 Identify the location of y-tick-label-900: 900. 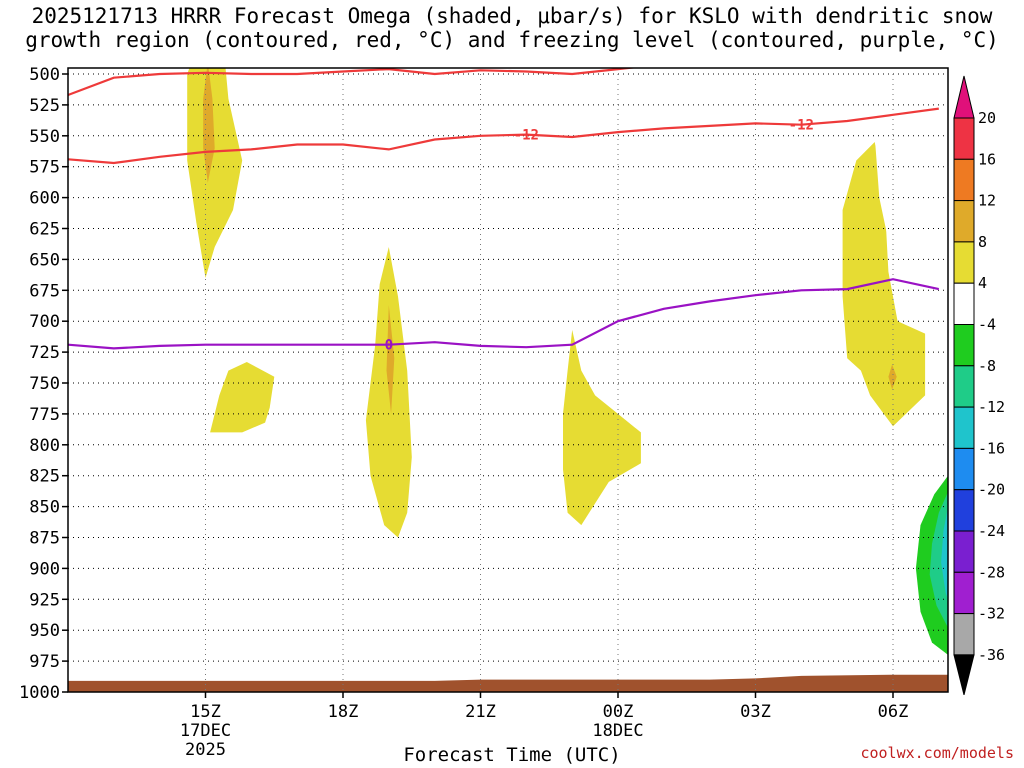
(44, 569).